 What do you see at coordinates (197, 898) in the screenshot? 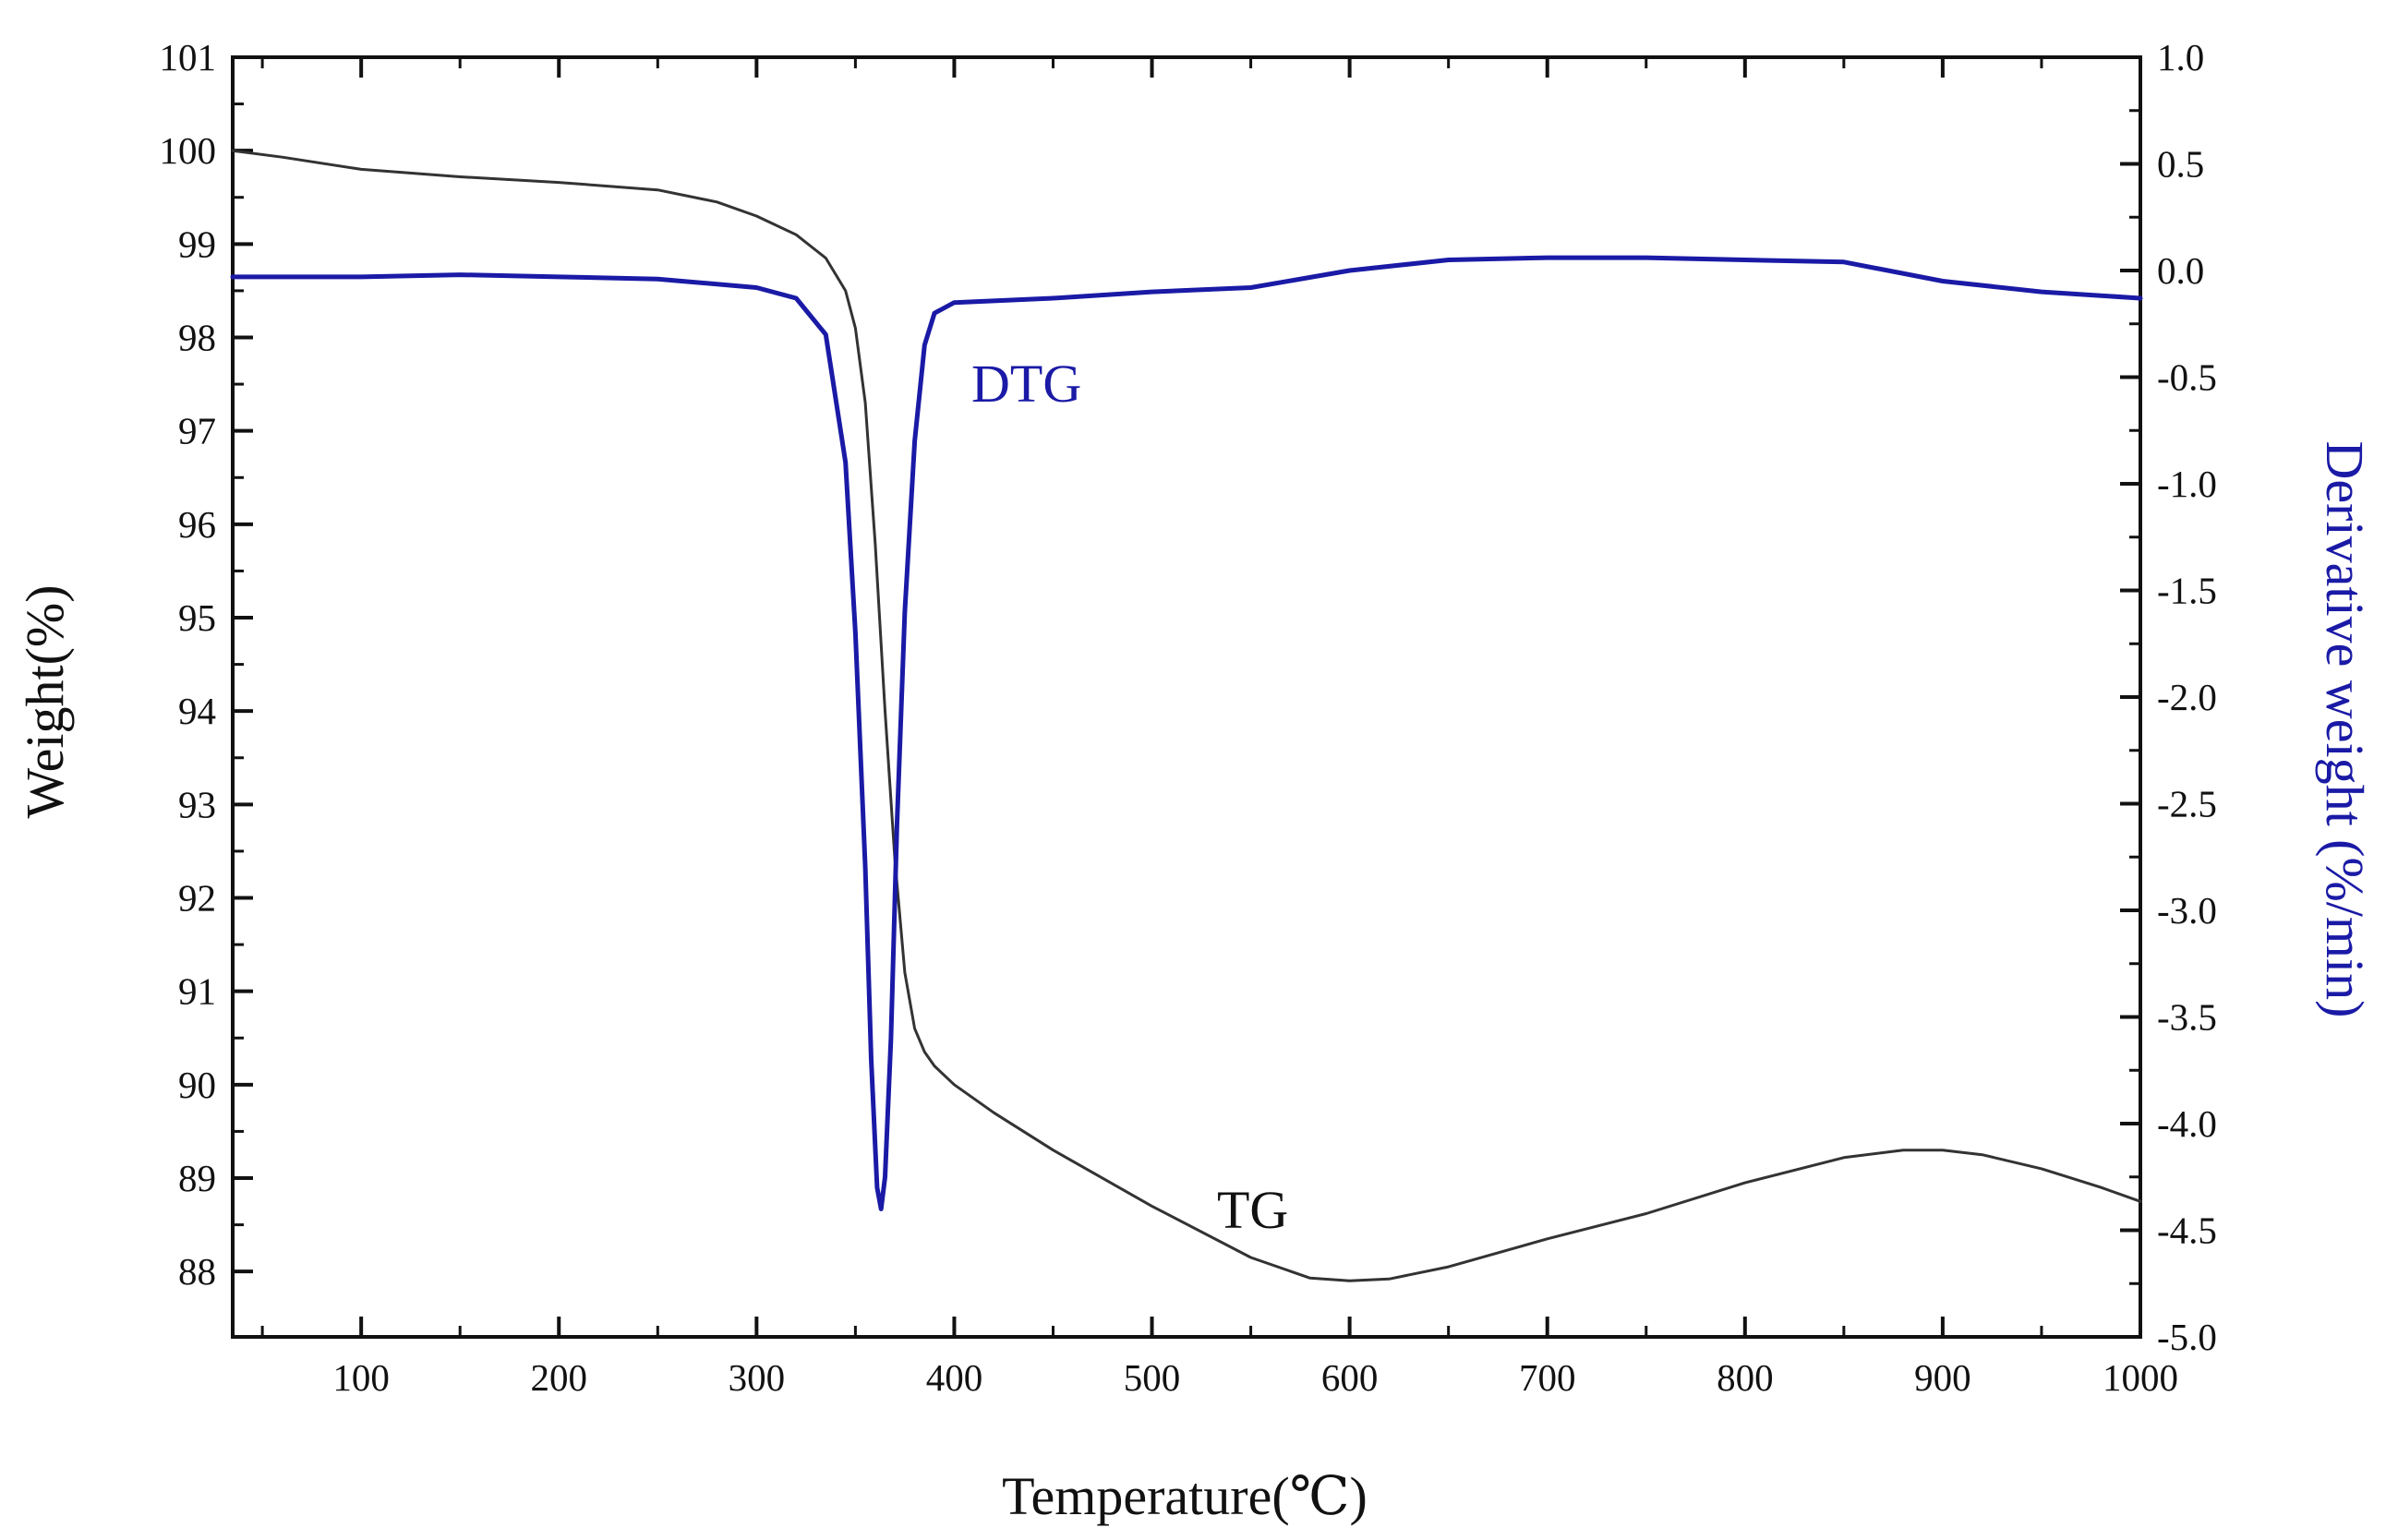
I see `left-y-tick-label: 92` at bounding box center [197, 898].